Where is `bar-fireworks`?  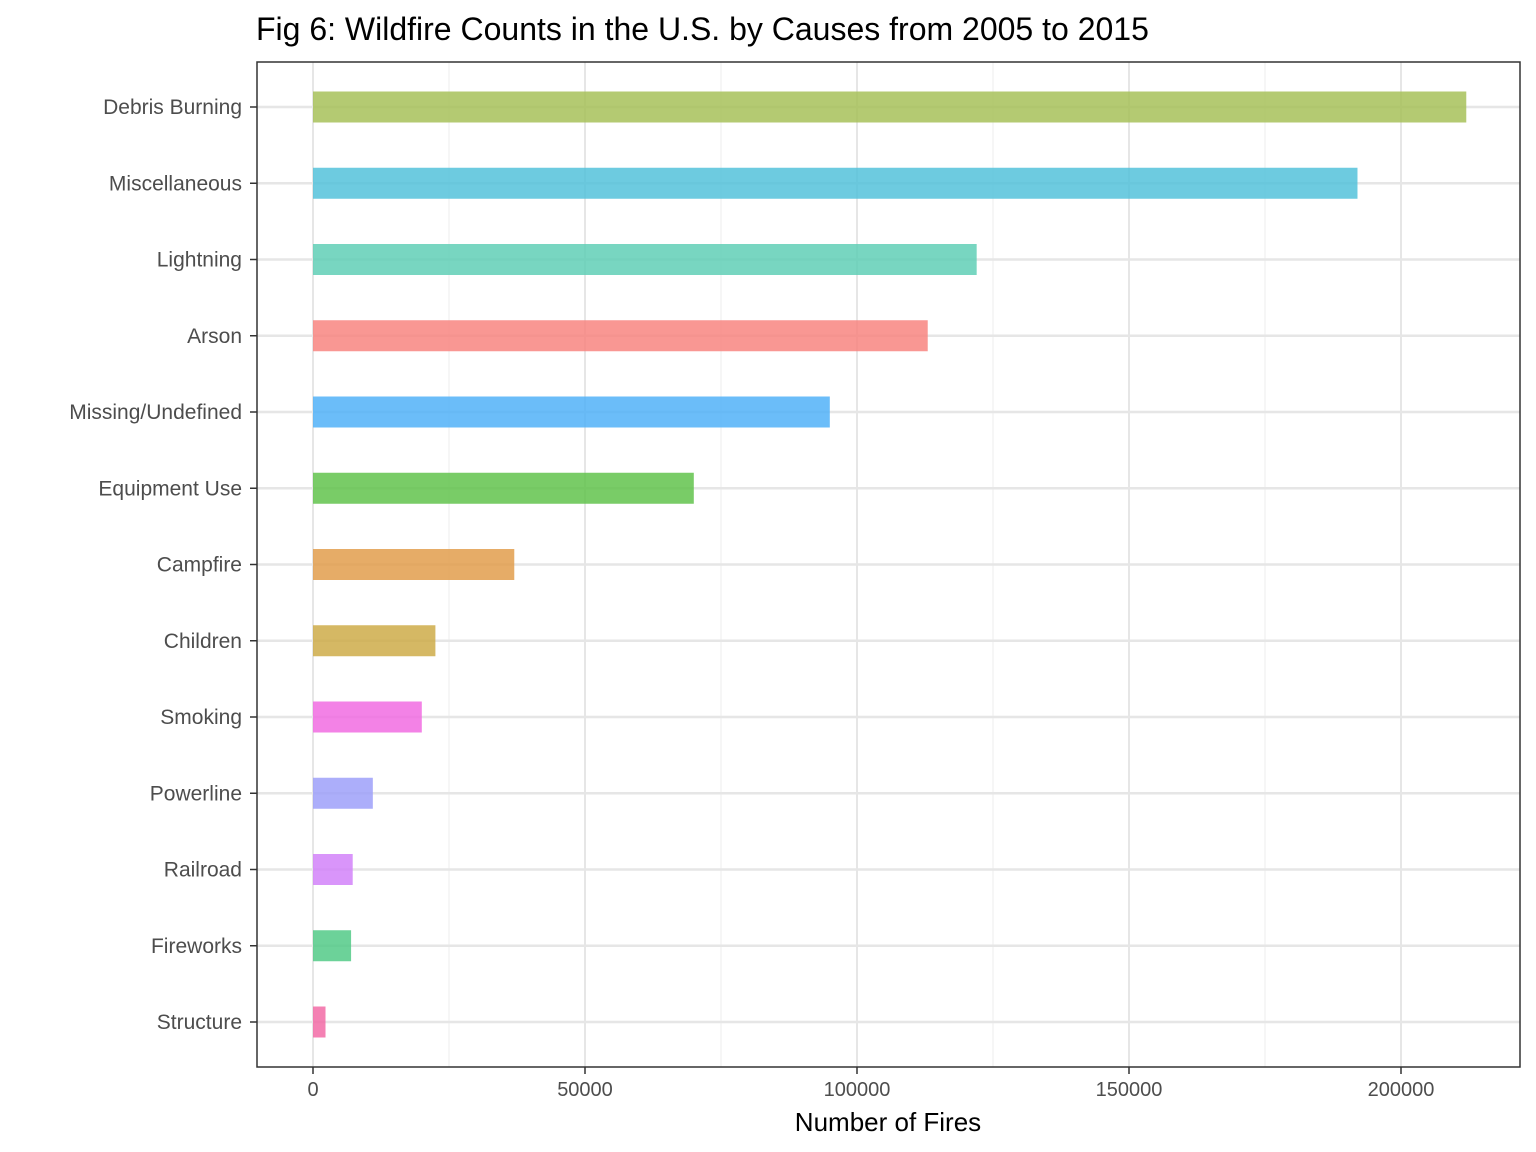 bar-fireworks is located at coordinates (332, 946).